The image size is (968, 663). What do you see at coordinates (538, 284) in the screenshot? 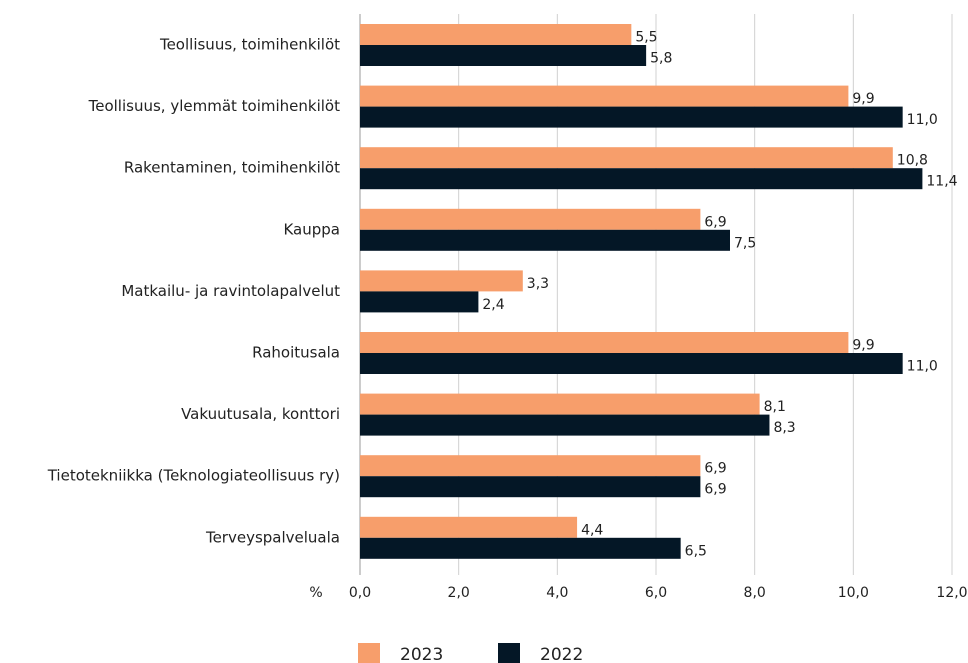
I see `value-label: 3,3` at bounding box center [538, 284].